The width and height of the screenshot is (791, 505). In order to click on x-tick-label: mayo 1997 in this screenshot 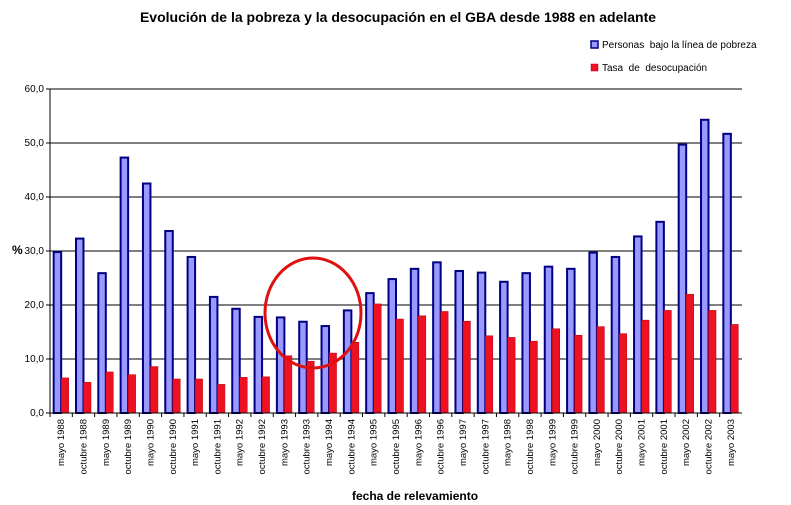, I will do `click(463, 442)`.